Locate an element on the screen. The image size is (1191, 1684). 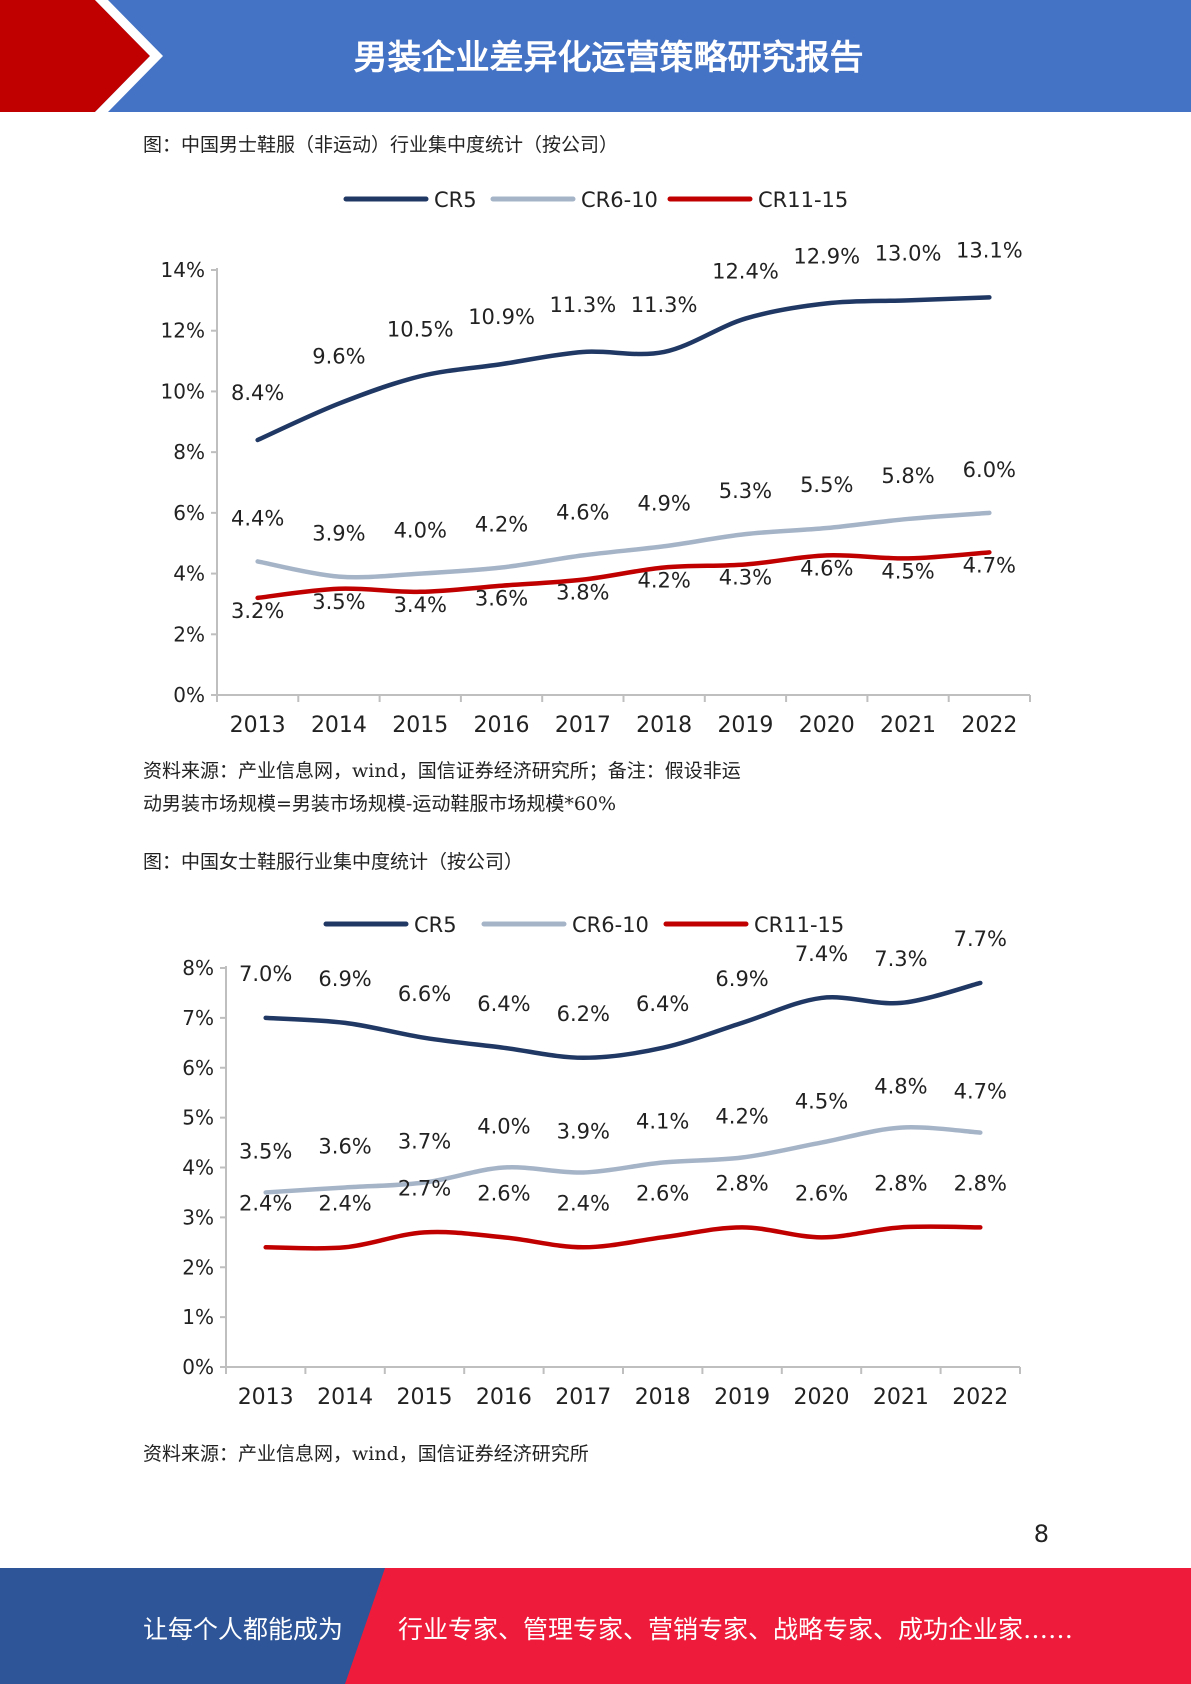
y-tick-label: 8% is located at coordinates (189, 452).